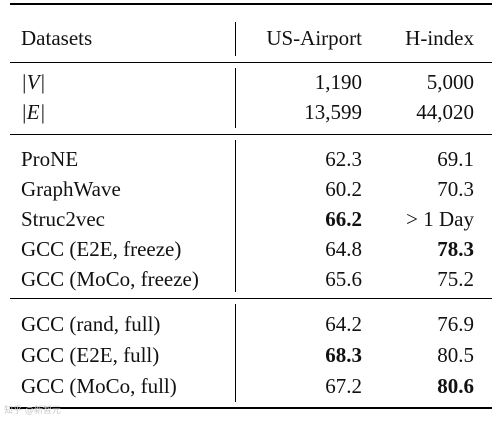 Image resolution: width=502 pixels, height=422 pixels. What do you see at coordinates (251, 159) in the screenshot?
I see `table-row: ProNE 62.3 69.1` at bounding box center [251, 159].